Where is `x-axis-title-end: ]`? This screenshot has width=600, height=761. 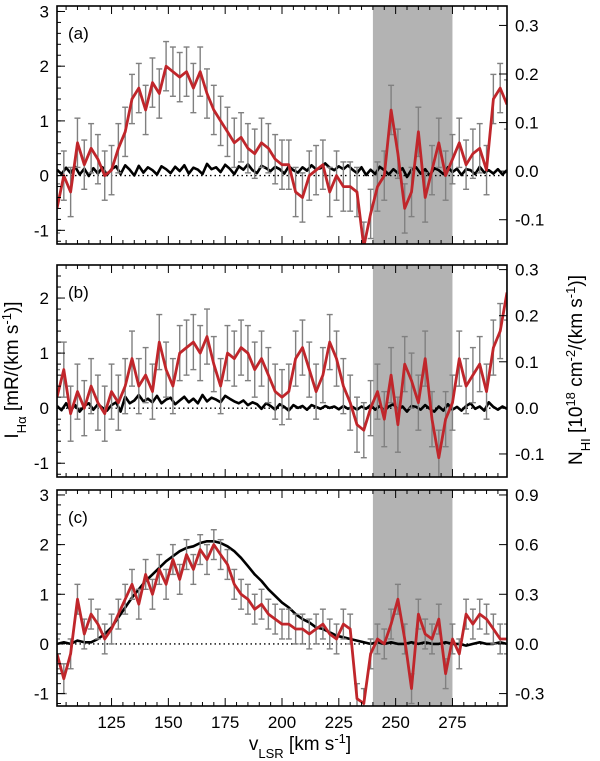
x-axis-title-end: ] is located at coordinates (348, 744).